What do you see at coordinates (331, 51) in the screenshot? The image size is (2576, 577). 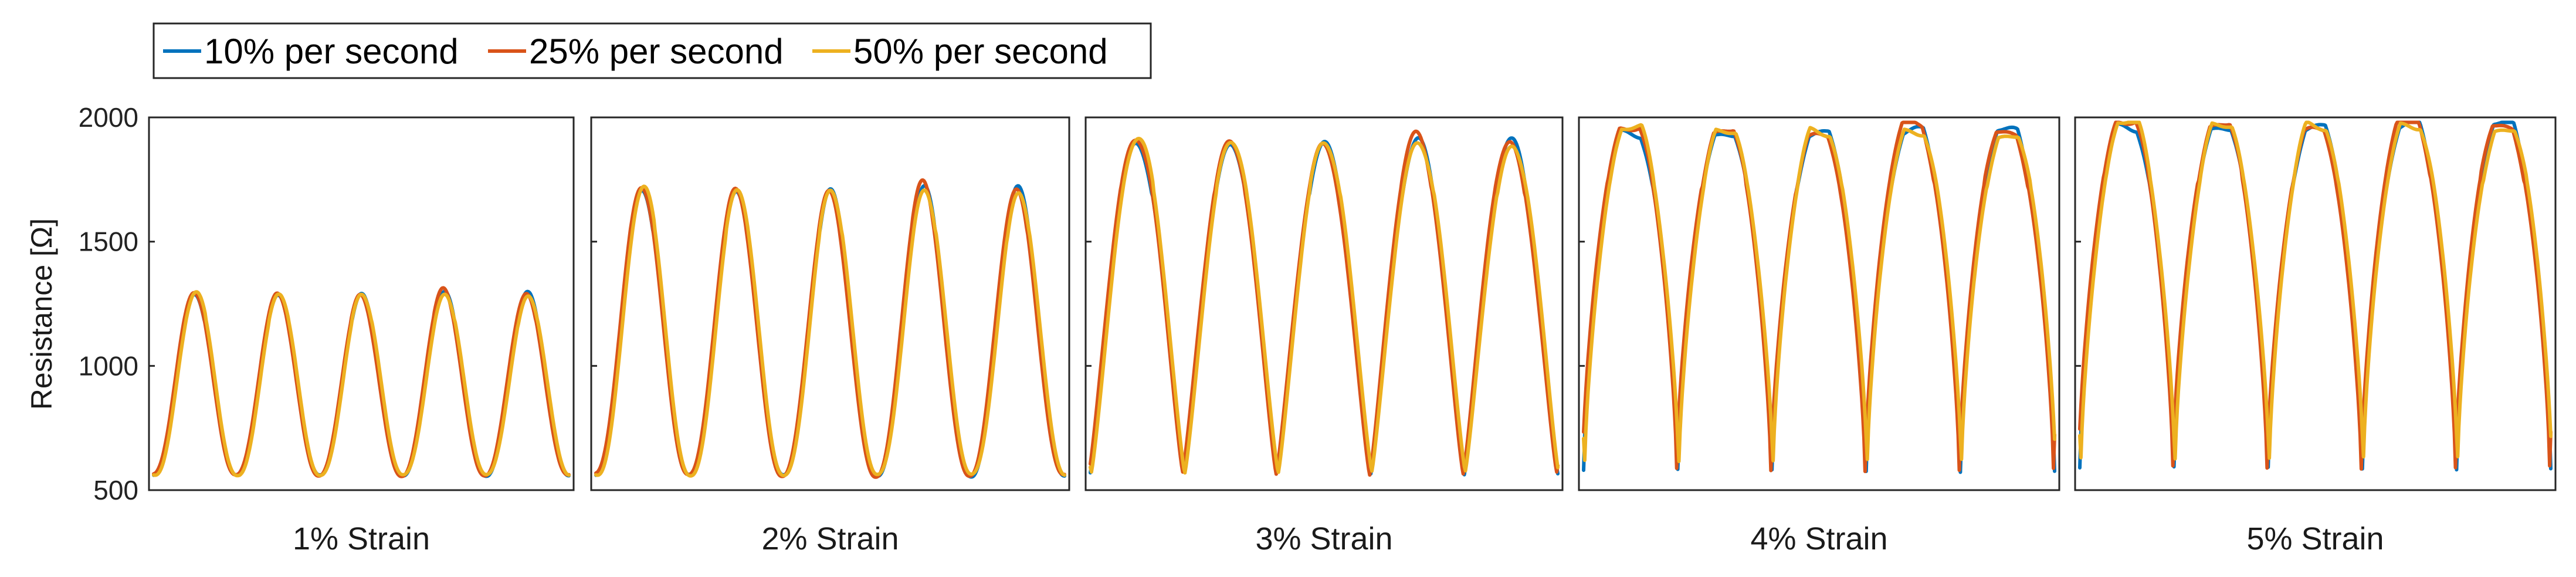 I see `legend-label-10: 10% per second` at bounding box center [331, 51].